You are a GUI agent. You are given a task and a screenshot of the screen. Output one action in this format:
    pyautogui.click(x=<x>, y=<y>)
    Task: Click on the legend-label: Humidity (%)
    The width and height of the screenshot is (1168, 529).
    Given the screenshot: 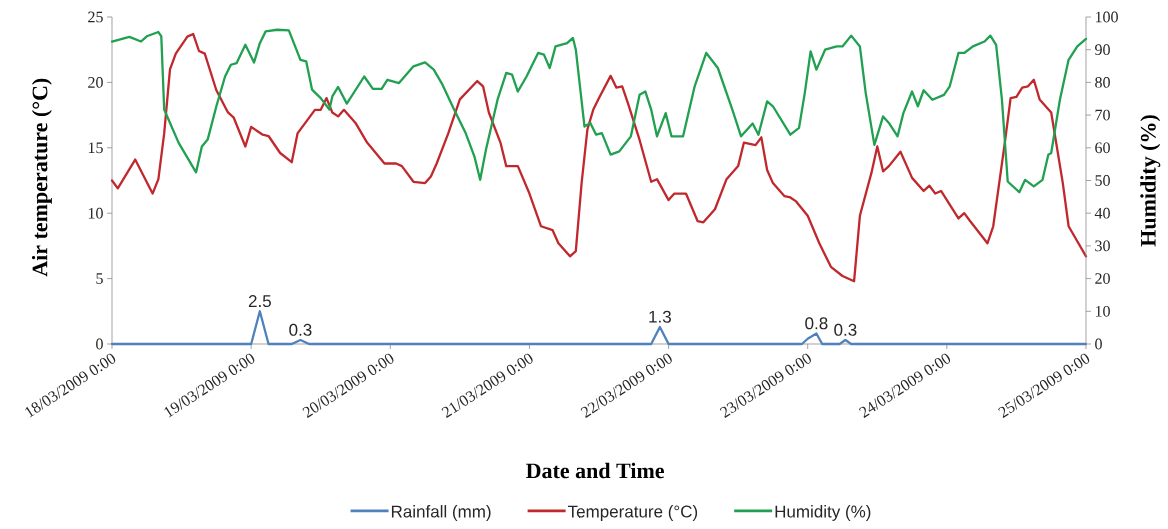 What is the action you would take?
    pyautogui.click(x=823, y=513)
    